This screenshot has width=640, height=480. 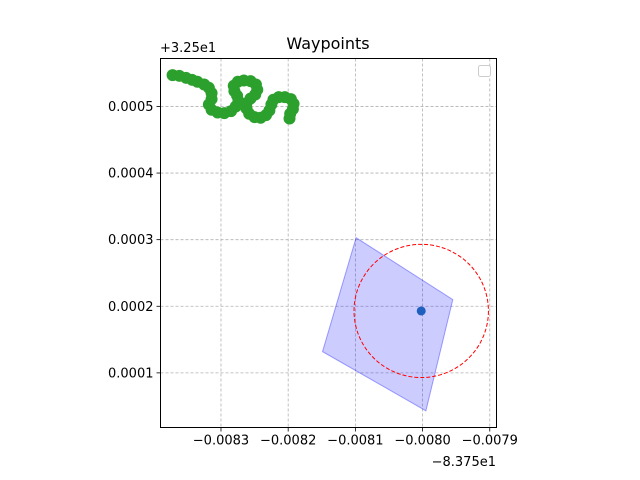 I want to click on y-tick-label: 0.0004, so click(x=131, y=174).